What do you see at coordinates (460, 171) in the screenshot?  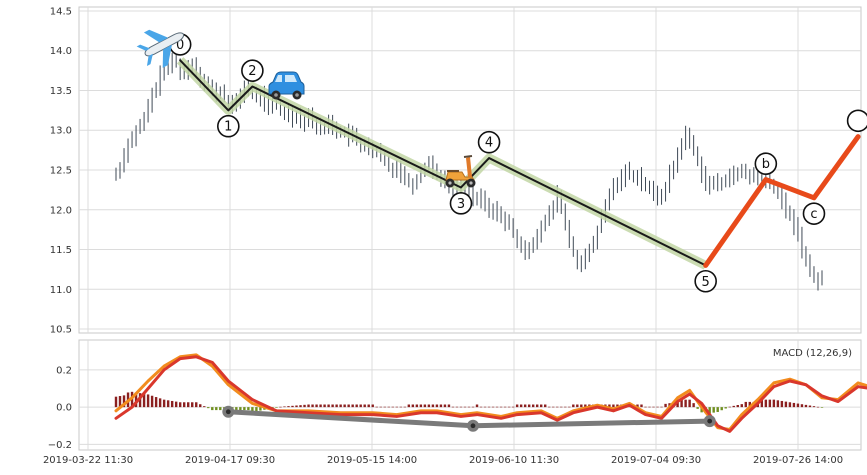 I see `scooter-icon` at bounding box center [460, 171].